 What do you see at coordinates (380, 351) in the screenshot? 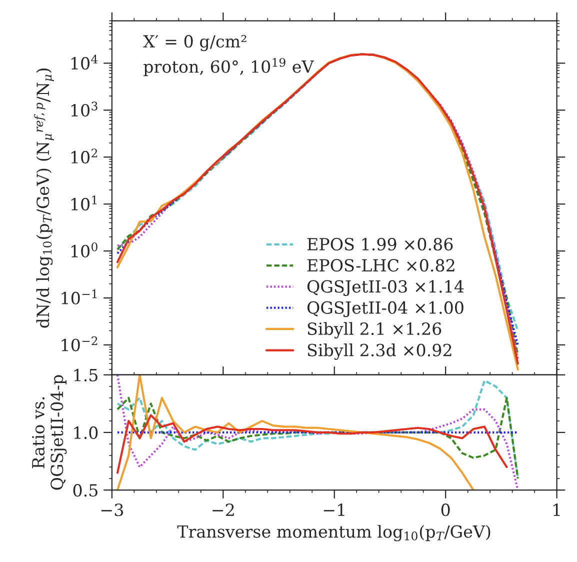
I see `legend-label: Sibyll 2.3d ×0.92` at bounding box center [380, 351].